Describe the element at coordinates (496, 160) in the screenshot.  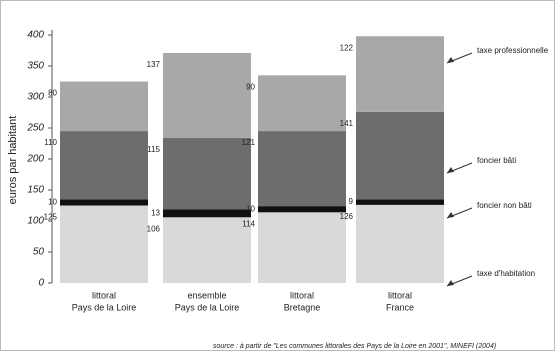
I see `legend-label: foncier bâti` at that location.